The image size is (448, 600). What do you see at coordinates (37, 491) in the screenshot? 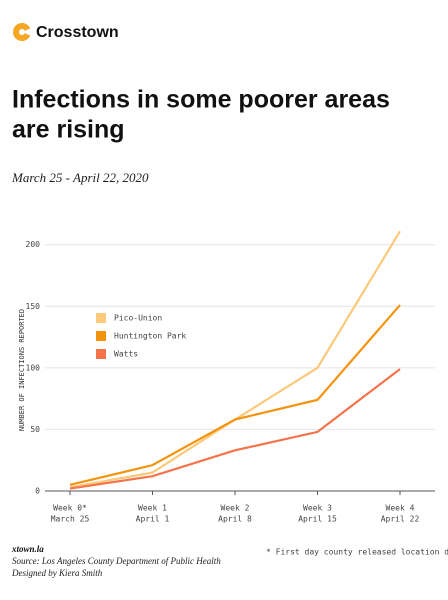
I see `y-tick-label: 0` at bounding box center [37, 491].